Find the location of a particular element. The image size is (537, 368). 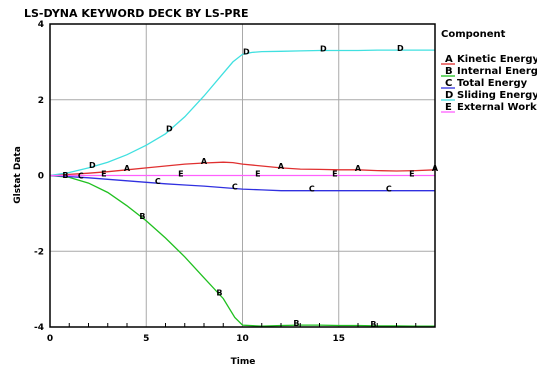

series-line-c is located at coordinates (242, 183).